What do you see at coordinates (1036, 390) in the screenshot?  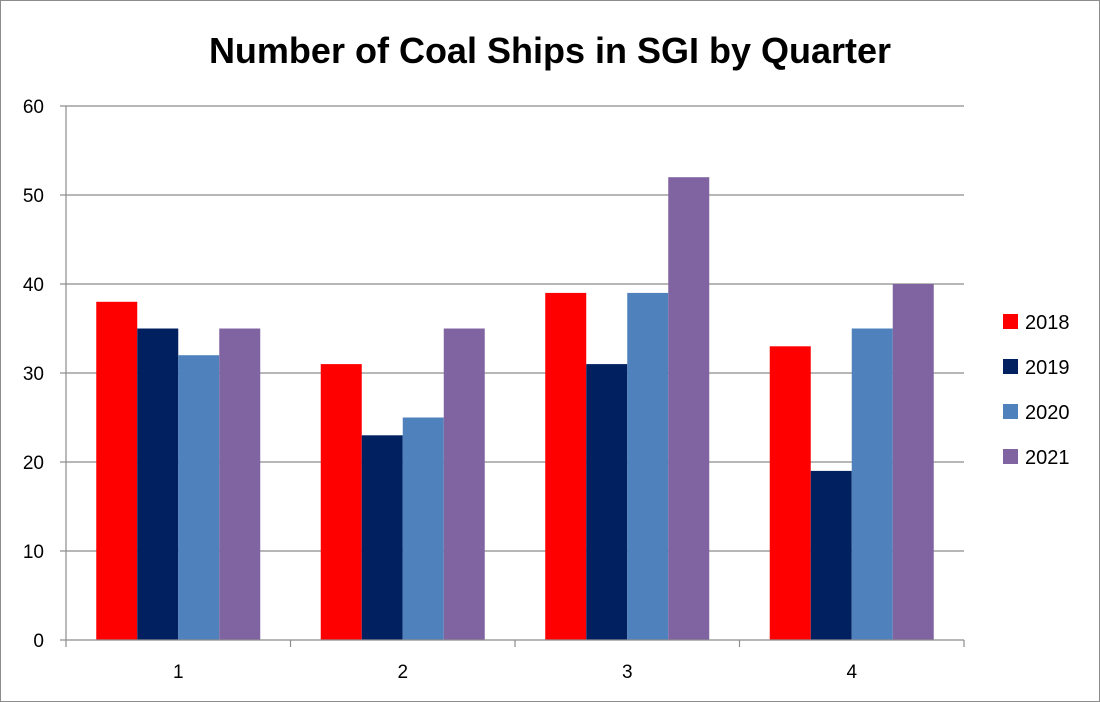 I see `legend: 2018 2019 2020 2021` at bounding box center [1036, 390].